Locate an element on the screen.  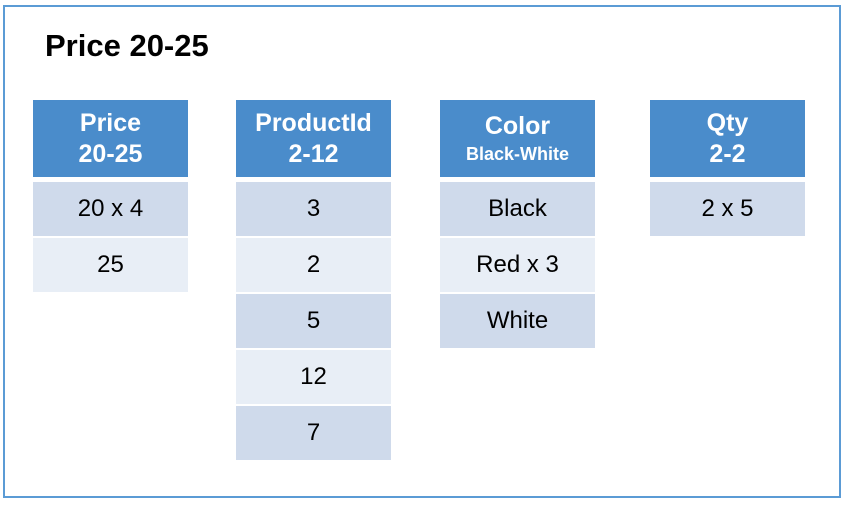
column-name: ProductId is located at coordinates (313, 122).